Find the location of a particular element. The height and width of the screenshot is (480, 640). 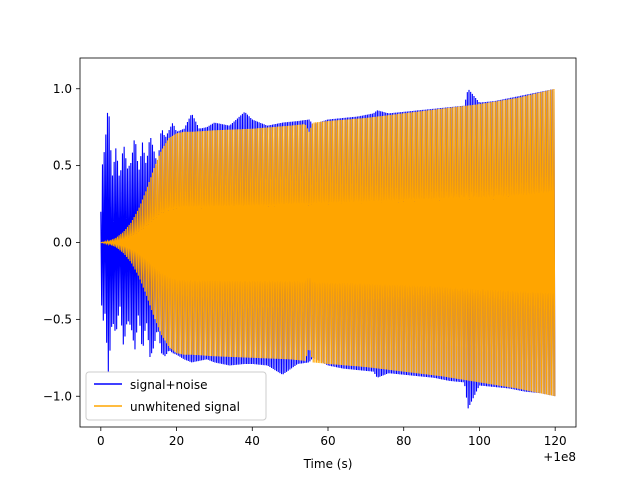

legend: signal+noise unwhitened signal is located at coordinates (176, 396).